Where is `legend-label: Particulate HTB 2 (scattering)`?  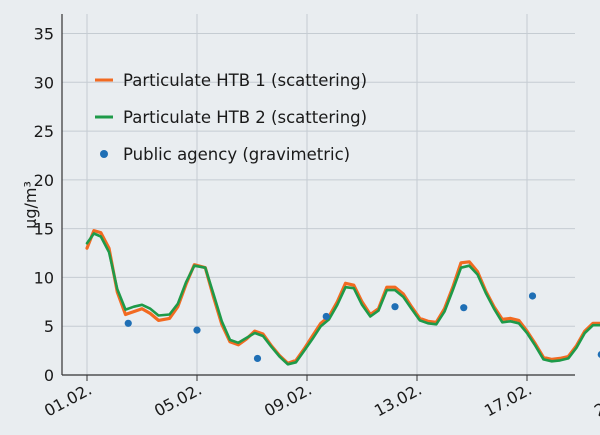 legend-label: Particulate HTB 2 (scattering) is located at coordinates (245, 117).